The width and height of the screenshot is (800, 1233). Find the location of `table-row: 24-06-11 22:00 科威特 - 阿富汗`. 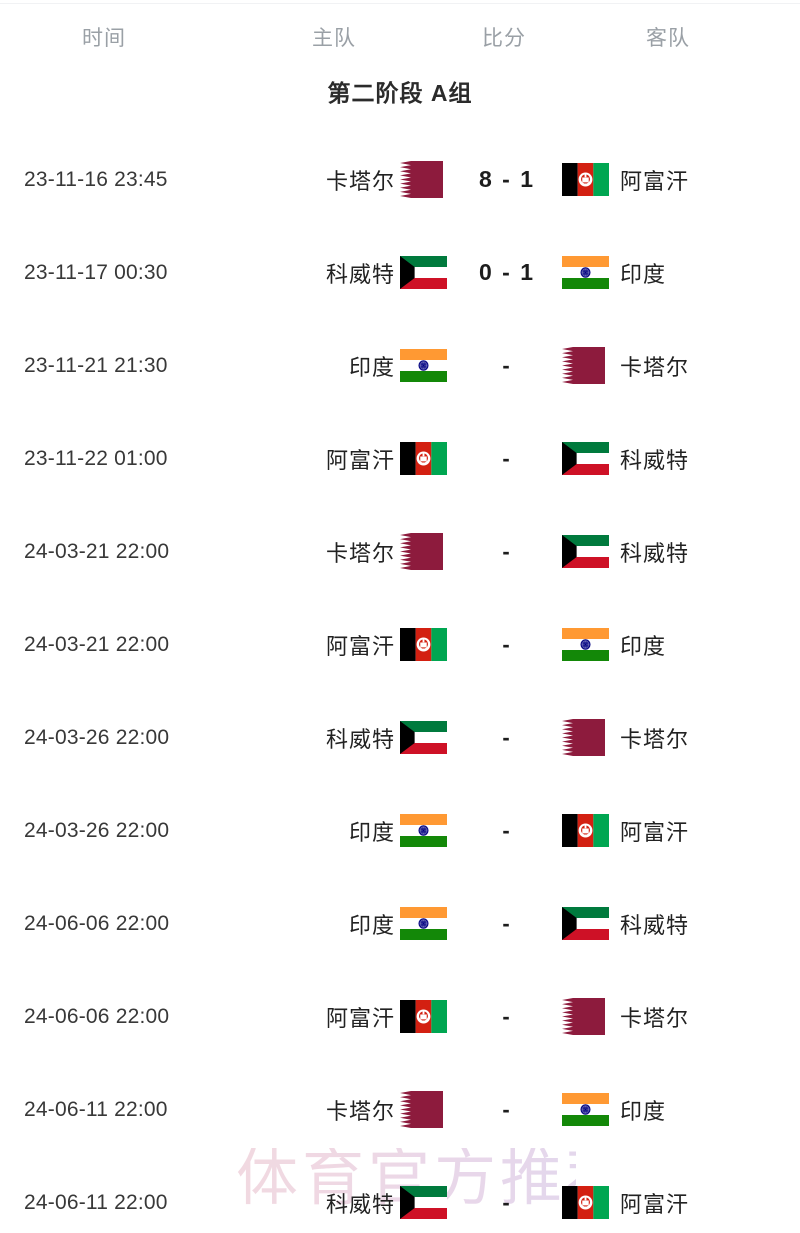

table-row: 24-06-11 22:00 科威特 - 阿富汗 is located at coordinates (400, 1194).